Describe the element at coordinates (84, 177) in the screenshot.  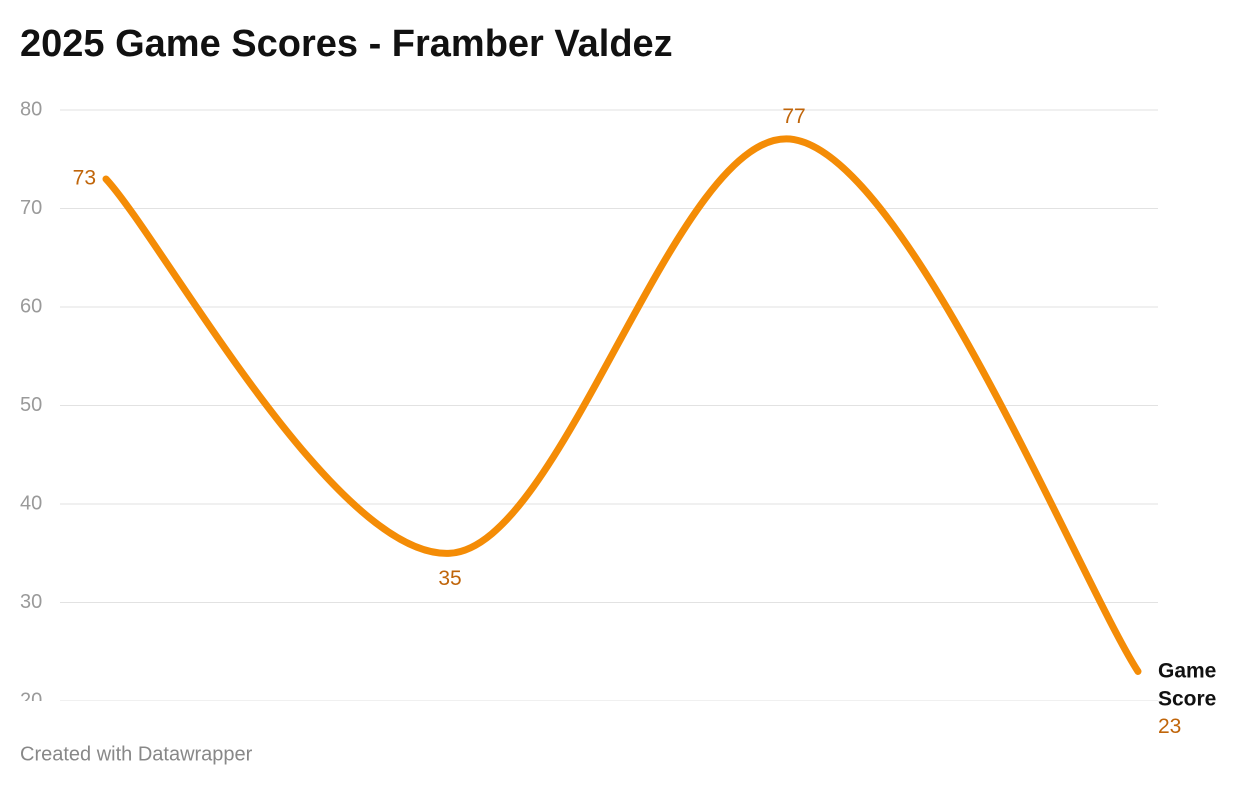
I see `data-label: 73` at that location.